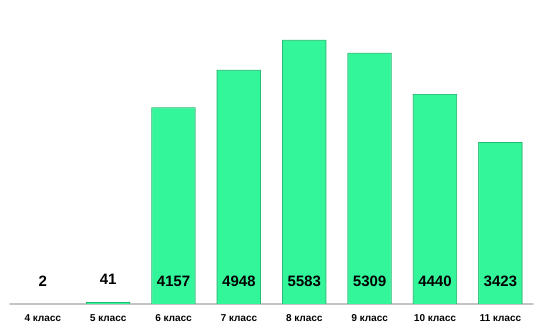 The image size is (553, 336). Describe the element at coordinates (369, 281) in the screenshot. I see `data-label: 5309` at that location.